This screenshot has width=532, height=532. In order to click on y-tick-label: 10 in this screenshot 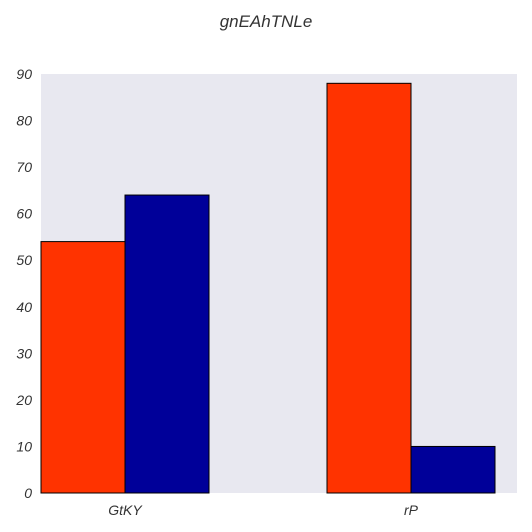, I will do `click(24, 446)`.